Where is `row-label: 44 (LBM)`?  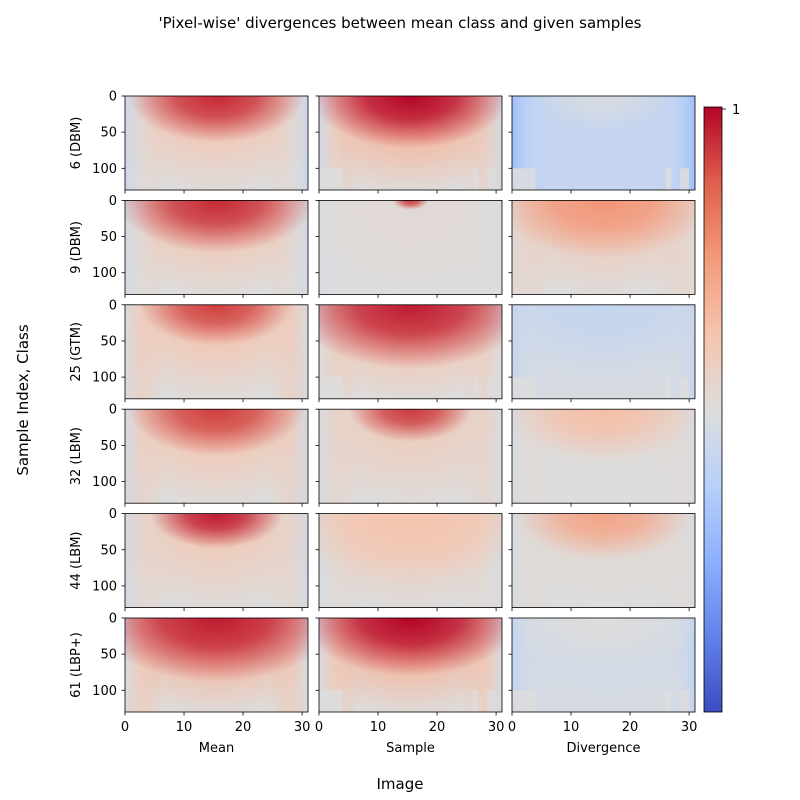 row-label: 44 (LBM) is located at coordinates (76, 560).